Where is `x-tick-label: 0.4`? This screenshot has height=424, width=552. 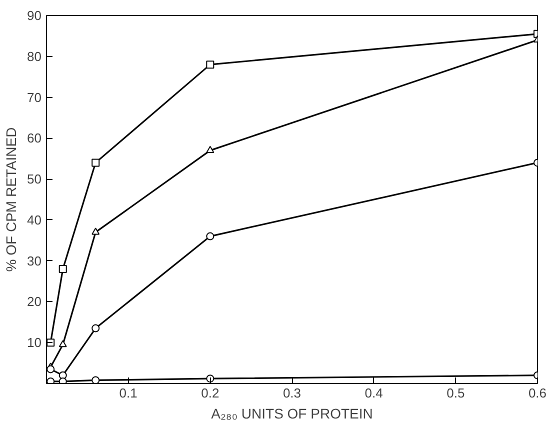
x-tick-label: 0.4 is located at coordinates (373, 393).